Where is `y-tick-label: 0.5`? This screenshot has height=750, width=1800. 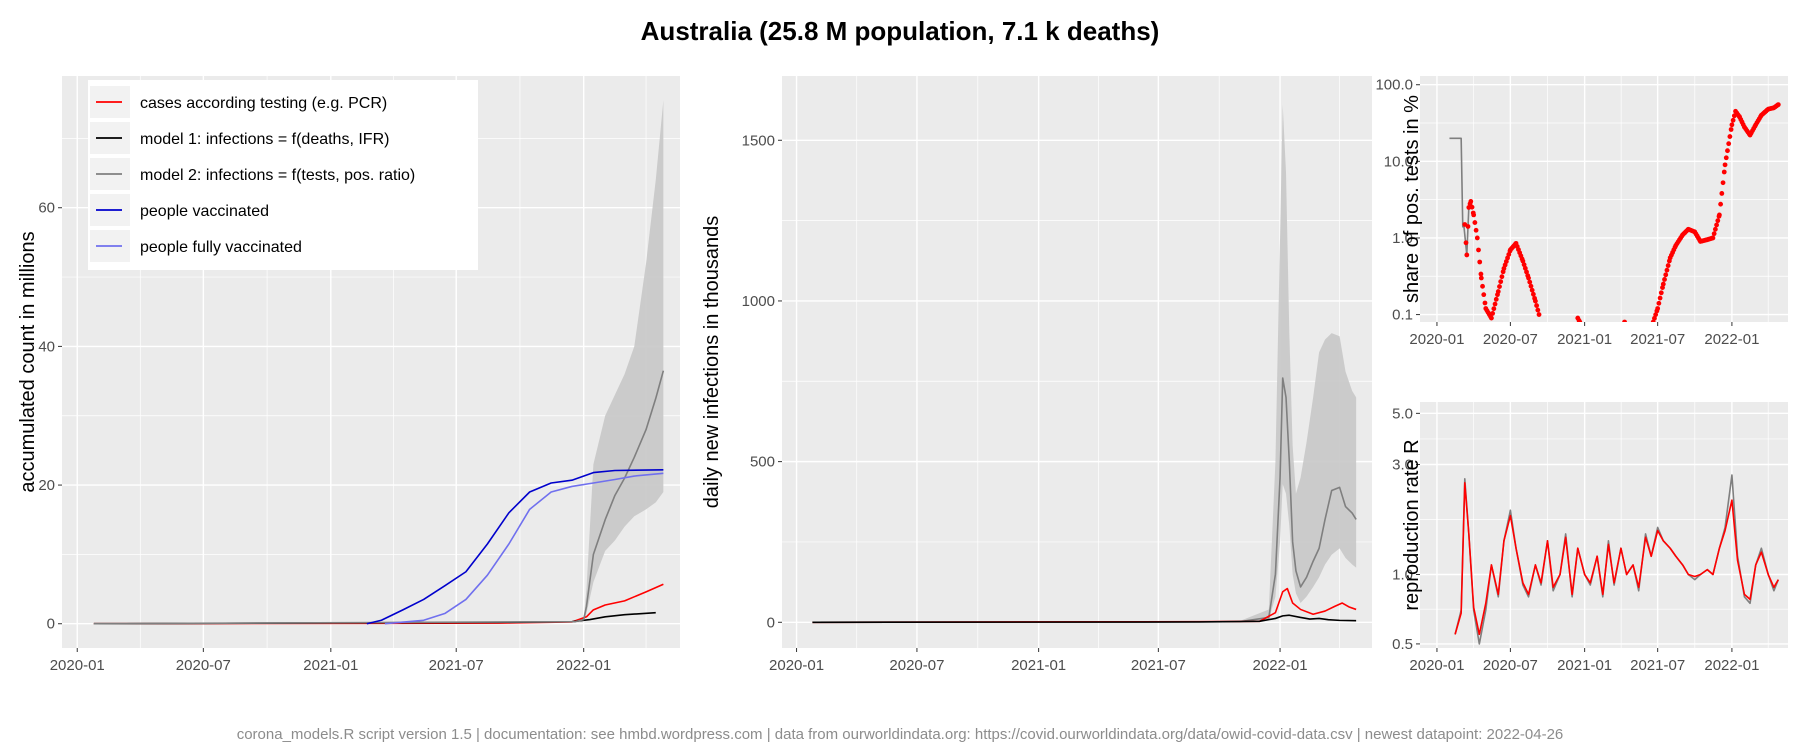
y-tick-label: 0.5 is located at coordinates (1402, 644).